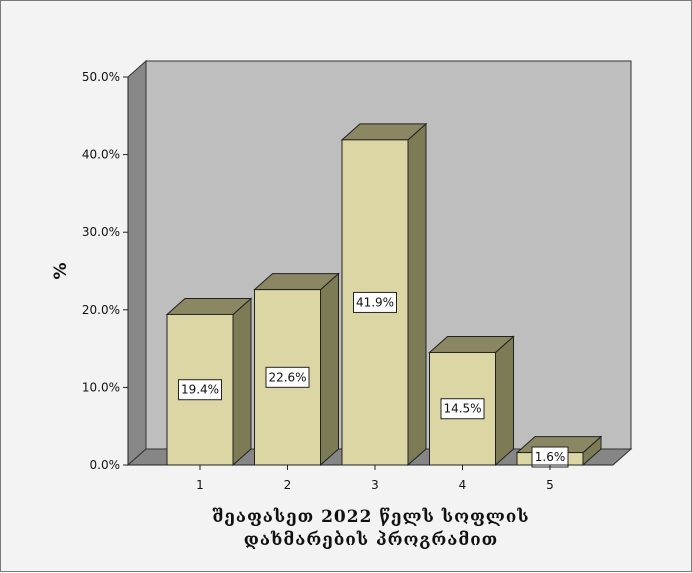  What do you see at coordinates (370, 478) in the screenshot?
I see `x-axis: 1 2 3 4 5` at bounding box center [370, 478].